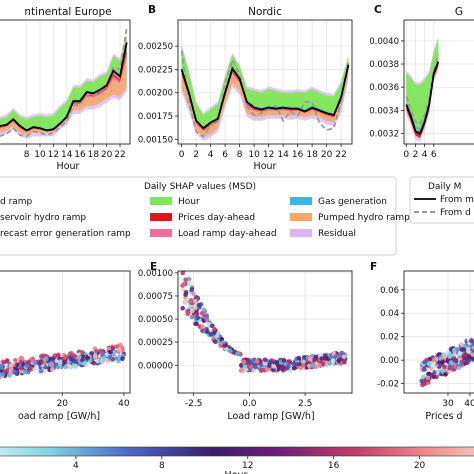  Describe the element at coordinates (378, 10) in the screenshot. I see `panel-letter: C` at that location.